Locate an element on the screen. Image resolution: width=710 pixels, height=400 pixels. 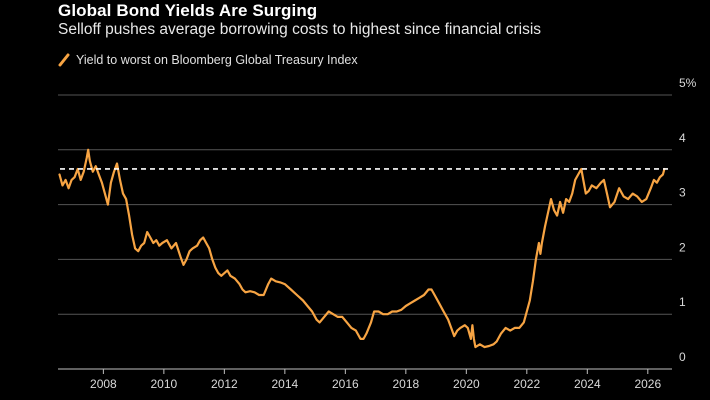
y-tick-label-3: 3 is located at coordinates (682, 193).